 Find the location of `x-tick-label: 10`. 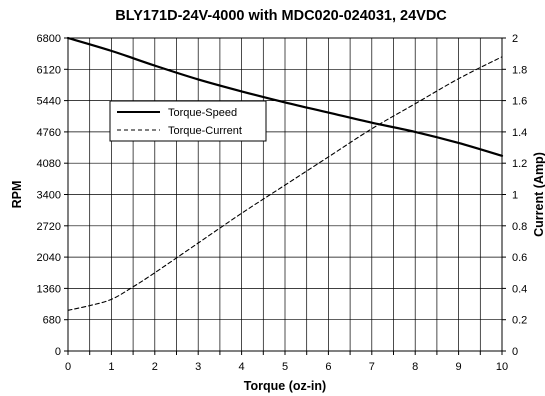

x-tick-label: 10 is located at coordinates (502, 367).